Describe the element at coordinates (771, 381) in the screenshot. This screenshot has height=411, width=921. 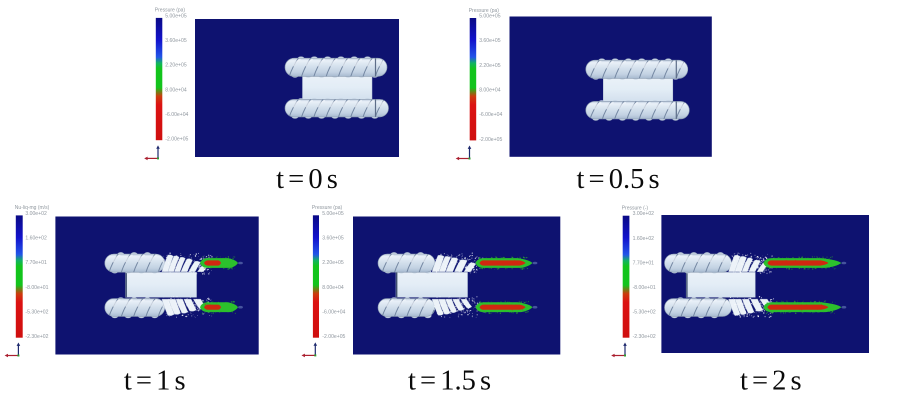
I see `svg-text: t = 2 s` at that location.